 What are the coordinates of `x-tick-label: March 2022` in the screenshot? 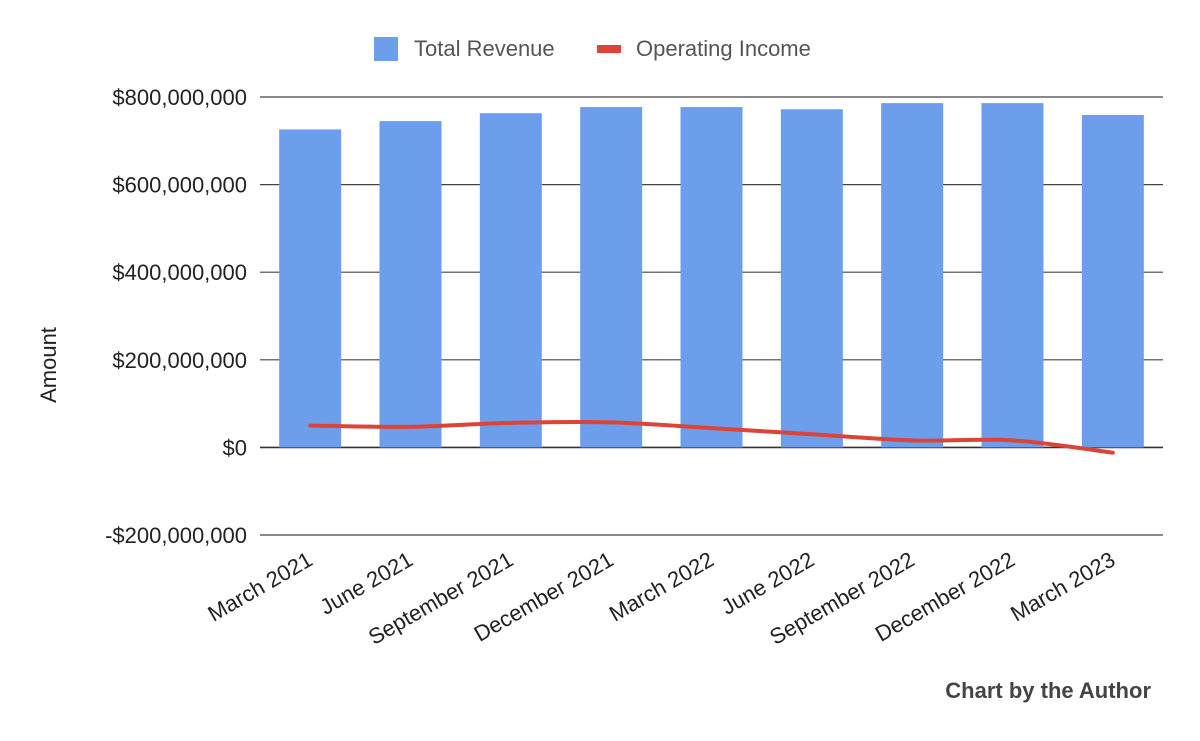 It's located at (661, 587).